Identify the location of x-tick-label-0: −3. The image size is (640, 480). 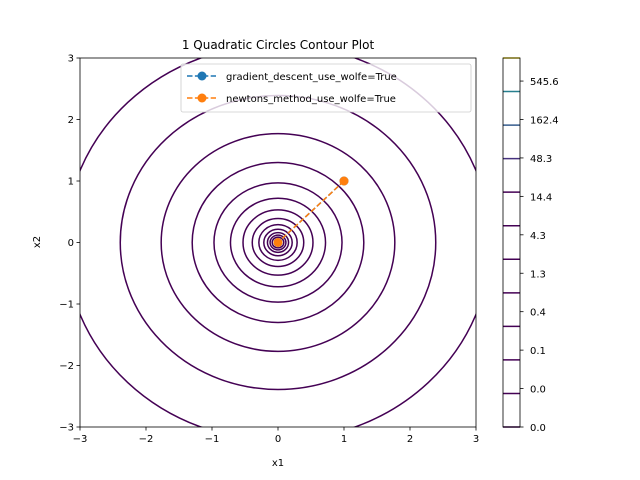
(80, 439).